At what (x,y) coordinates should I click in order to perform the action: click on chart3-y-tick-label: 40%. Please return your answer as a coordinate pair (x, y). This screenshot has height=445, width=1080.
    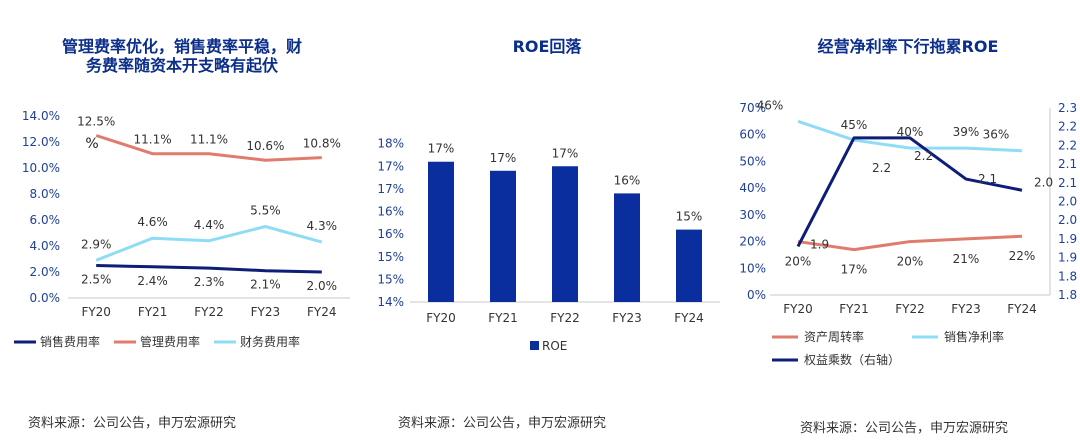
    Looking at the image, I should click on (752, 188).